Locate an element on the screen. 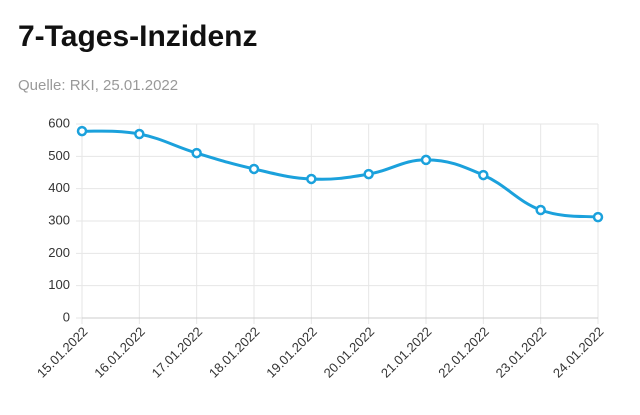  chart-title: 7-Tages-Inzidenz is located at coordinates (137, 36).